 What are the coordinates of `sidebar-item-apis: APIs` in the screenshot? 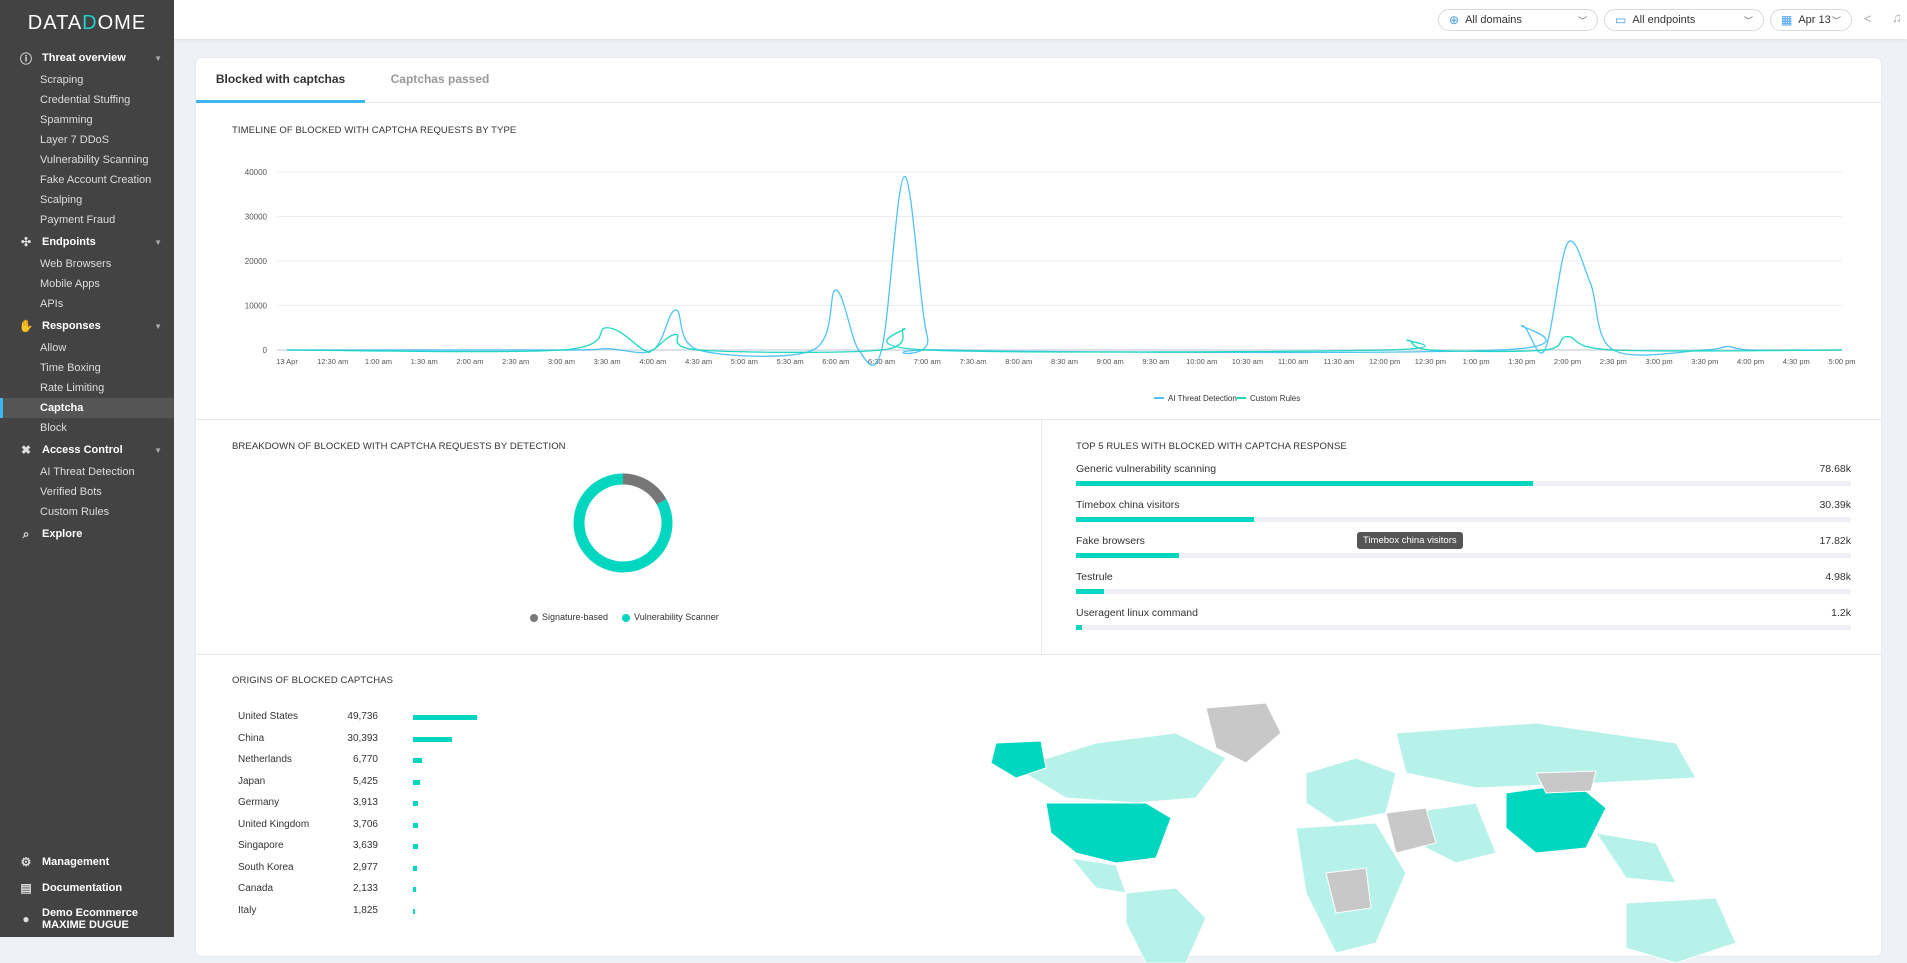 It's located at (52, 304).